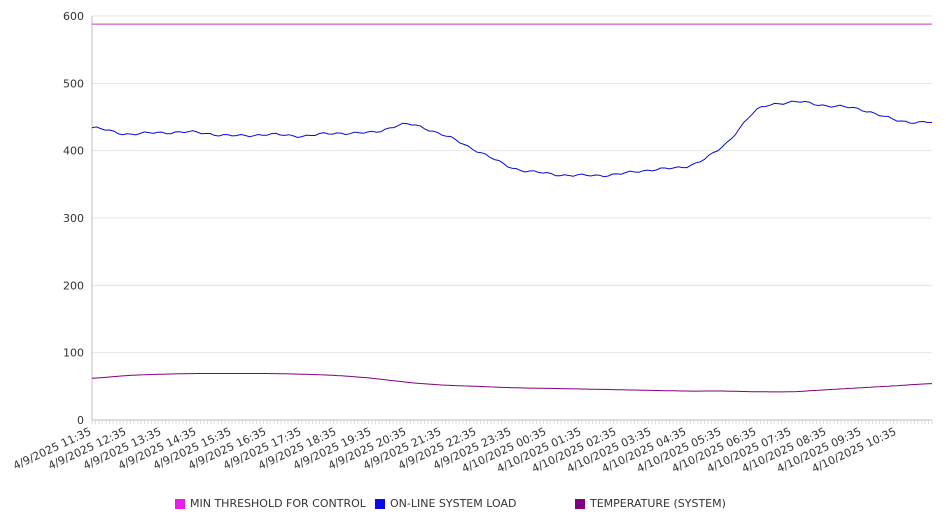 This screenshot has height=530, width=946. I want to click on legend-item-temperature: TEMPERATURE (SYSTEM), so click(650, 503).